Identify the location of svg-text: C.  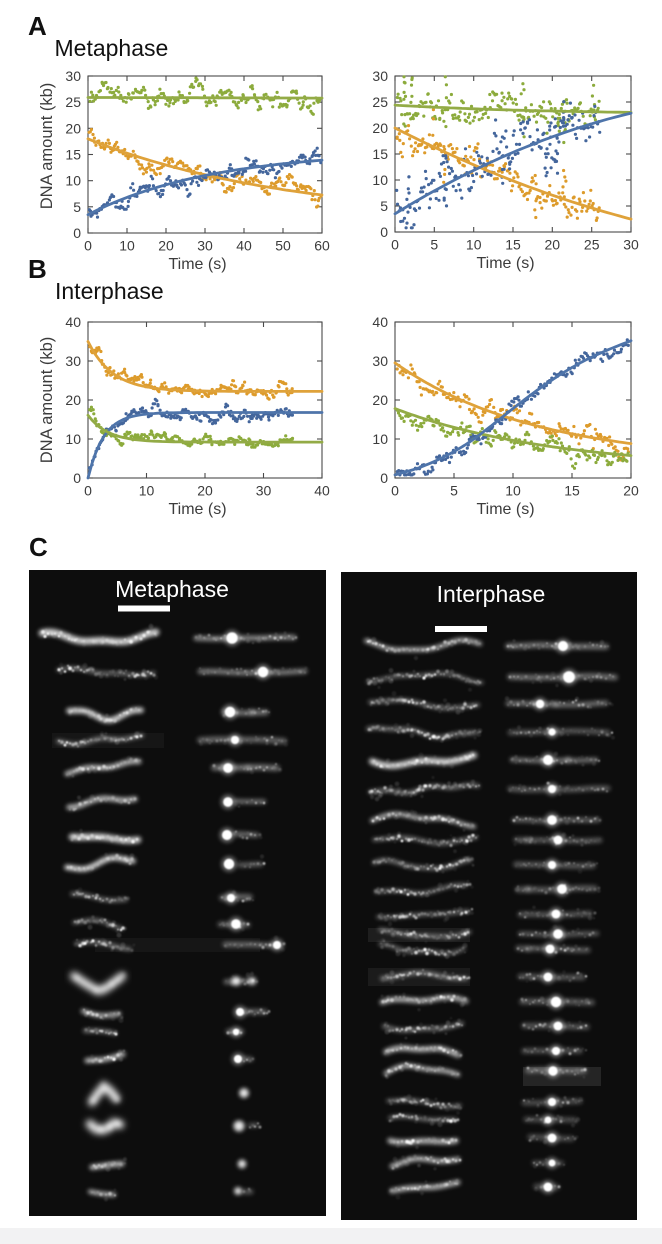
(38, 547).